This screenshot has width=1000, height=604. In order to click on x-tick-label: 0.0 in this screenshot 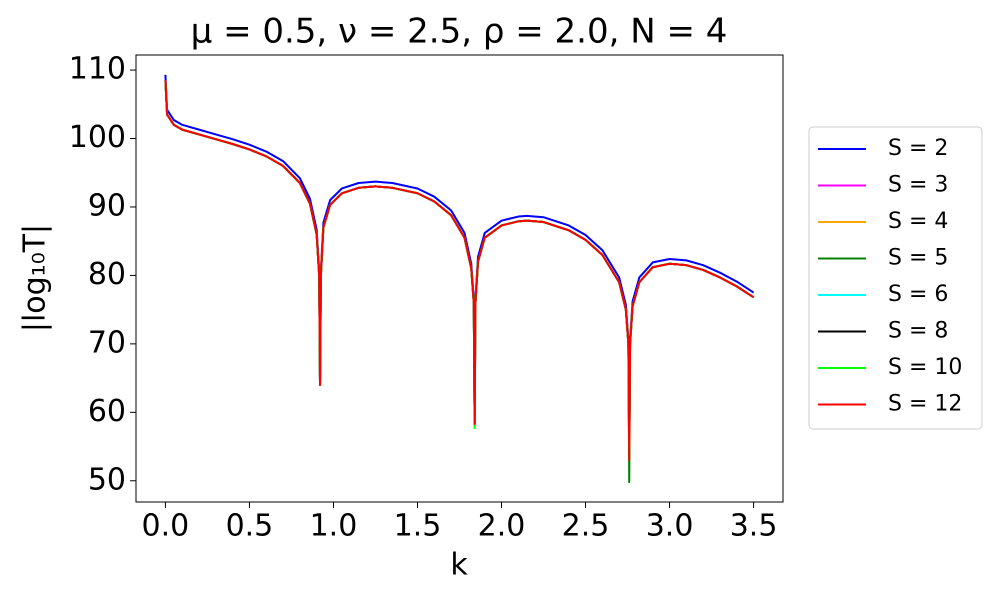, I will do `click(166, 526)`.